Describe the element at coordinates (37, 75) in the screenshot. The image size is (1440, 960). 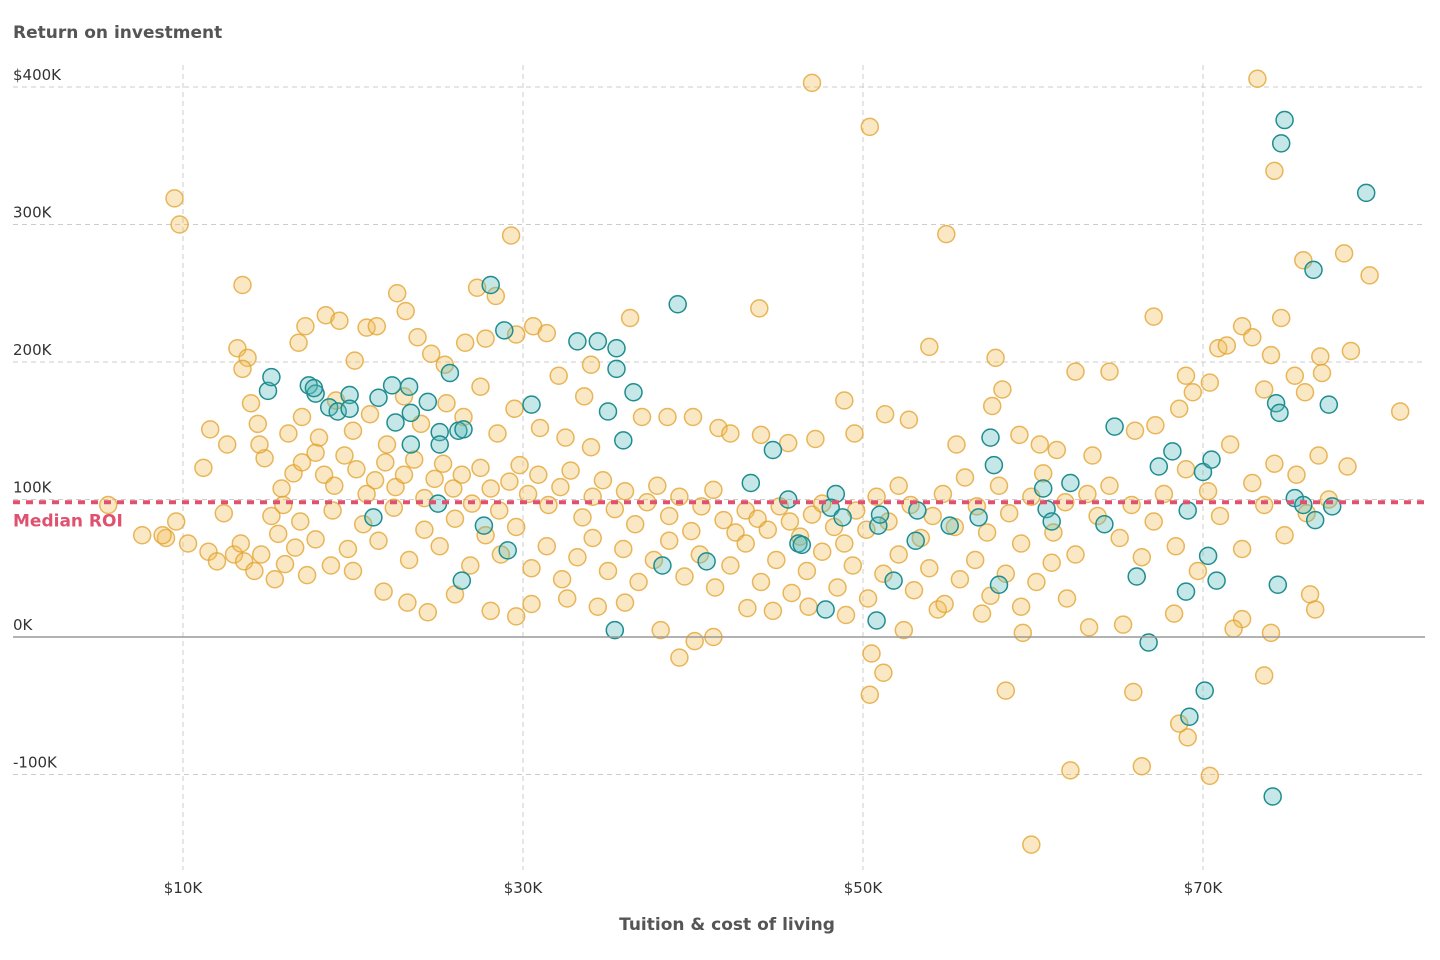
I see `y-tick-label: $400K` at that location.